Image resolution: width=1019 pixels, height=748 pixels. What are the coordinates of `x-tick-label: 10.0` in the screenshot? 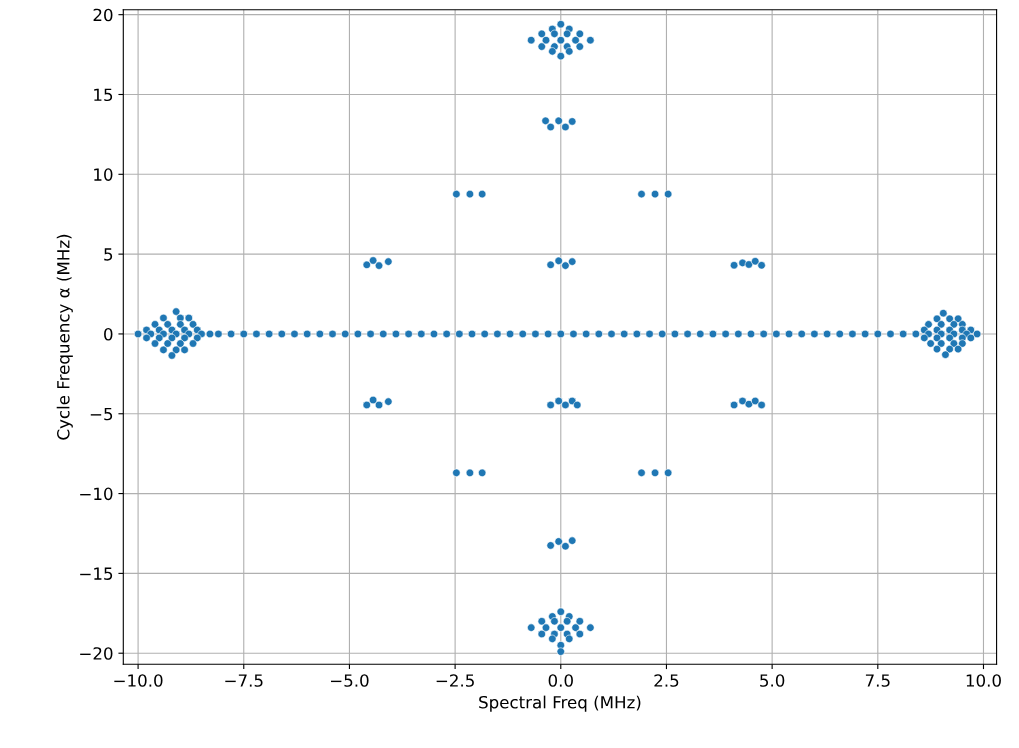 It's located at (983, 680).